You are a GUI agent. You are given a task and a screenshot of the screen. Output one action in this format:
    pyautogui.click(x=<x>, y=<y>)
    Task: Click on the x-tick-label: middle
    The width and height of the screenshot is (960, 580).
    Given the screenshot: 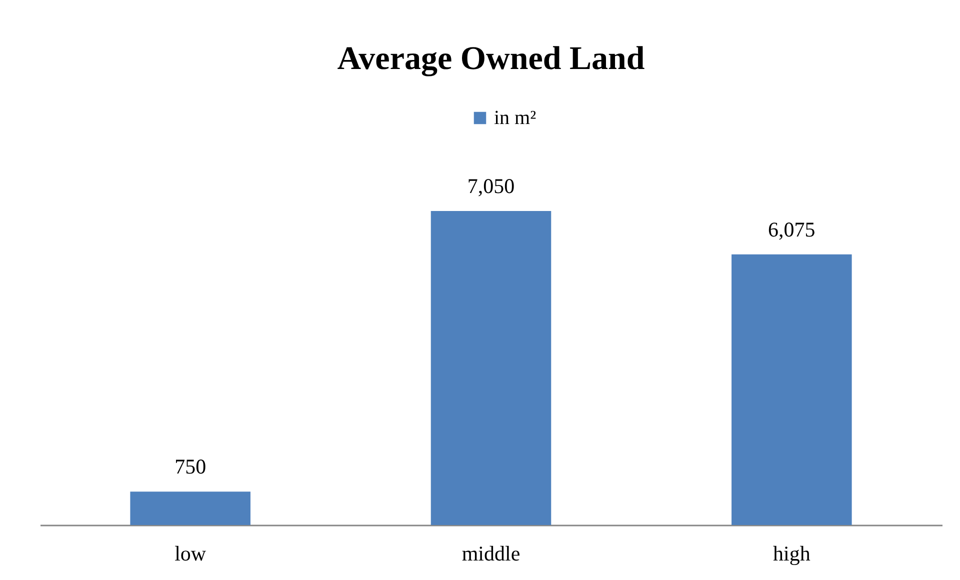 What is the action you would take?
    pyautogui.click(x=491, y=554)
    